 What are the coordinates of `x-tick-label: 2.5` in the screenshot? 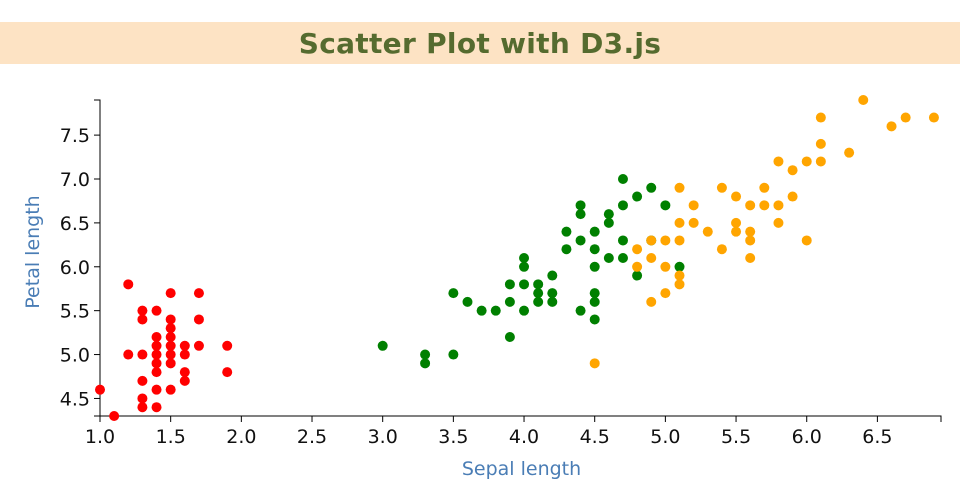 It's located at (312, 437).